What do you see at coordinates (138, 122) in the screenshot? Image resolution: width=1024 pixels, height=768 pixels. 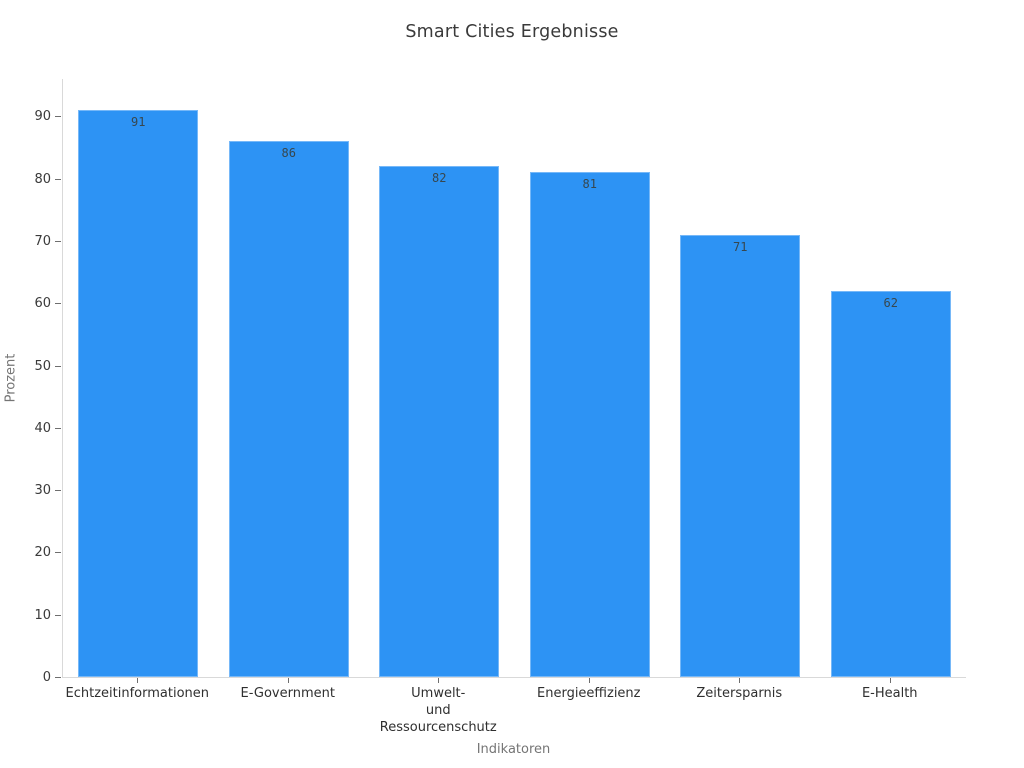 I see `bar-value-label: 91` at bounding box center [138, 122].